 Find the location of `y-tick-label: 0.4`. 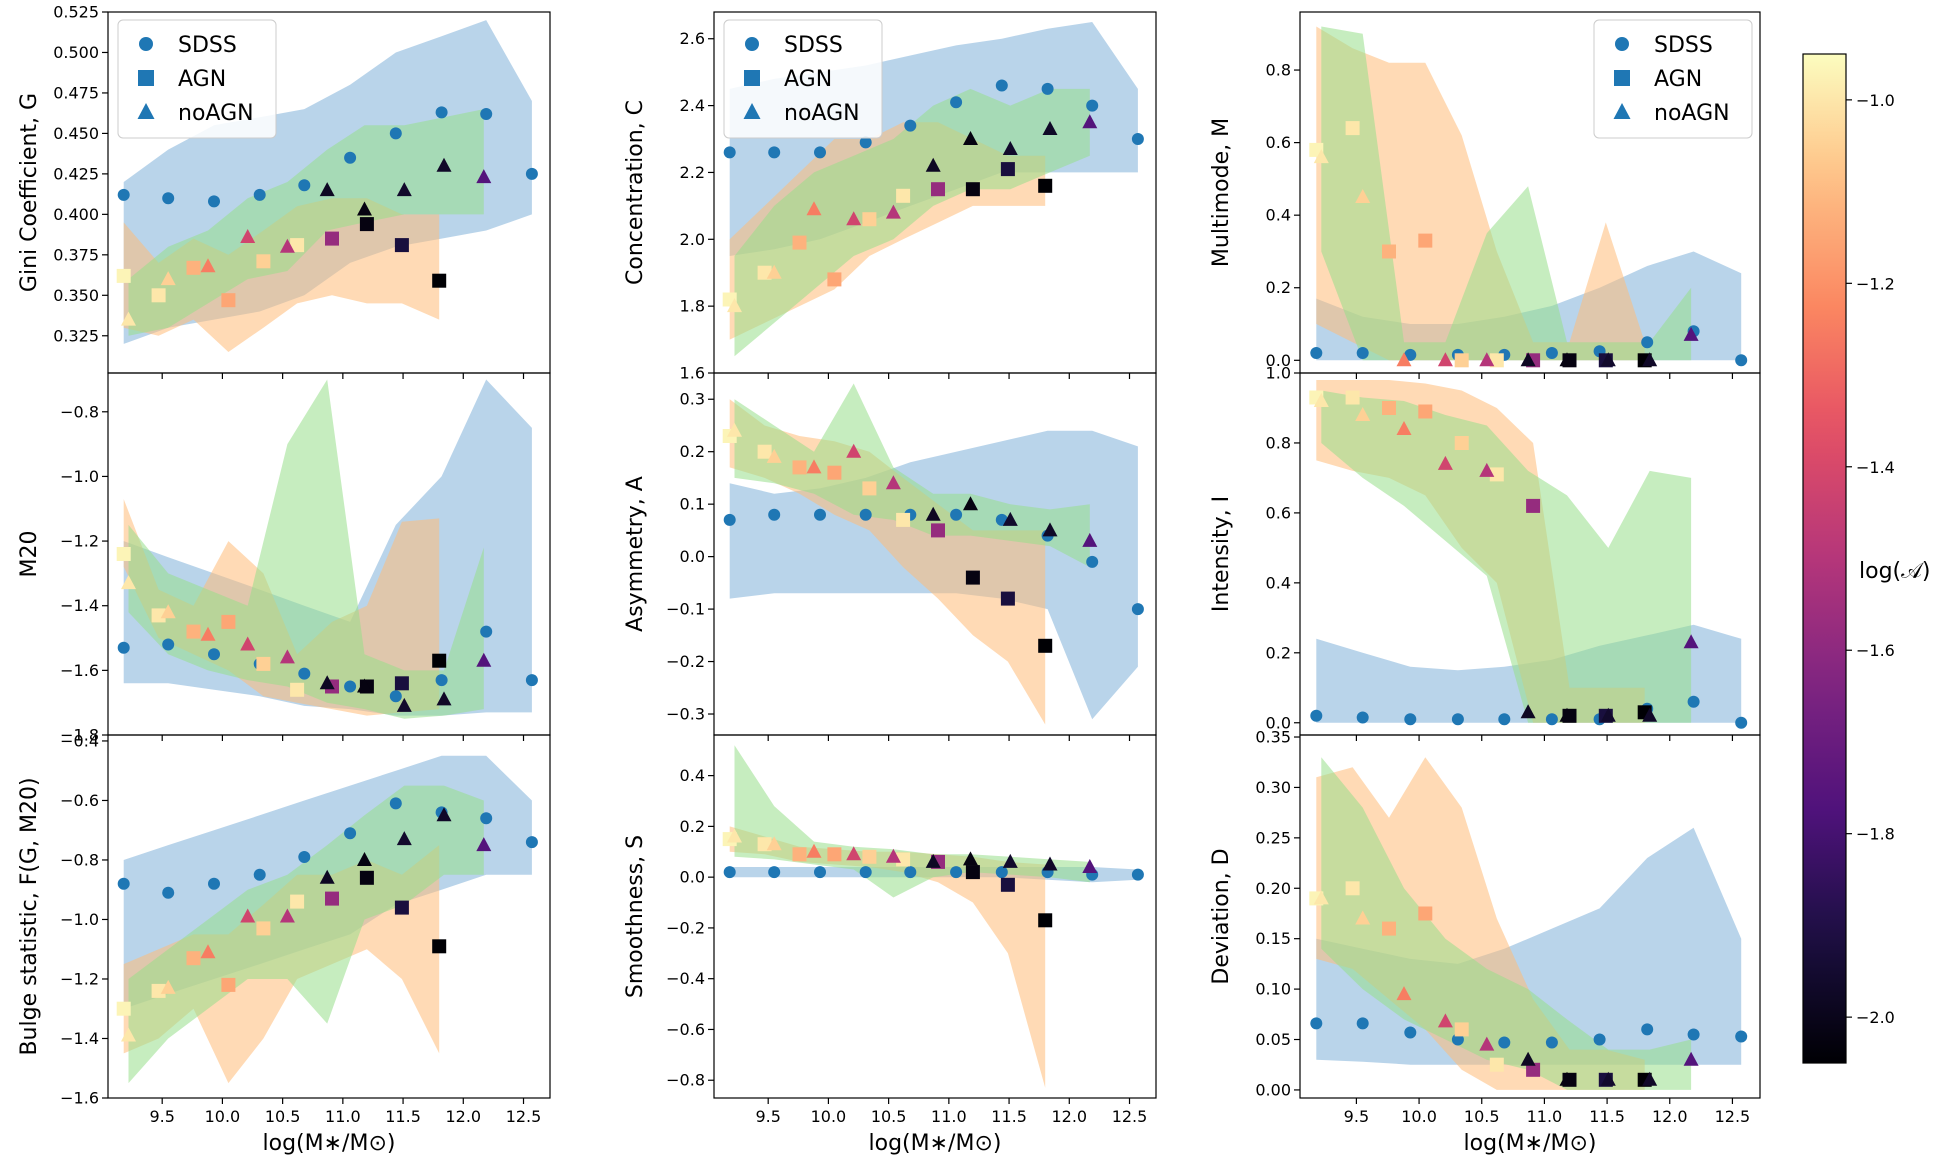

y-tick-label: 0.4 is located at coordinates (692, 775).